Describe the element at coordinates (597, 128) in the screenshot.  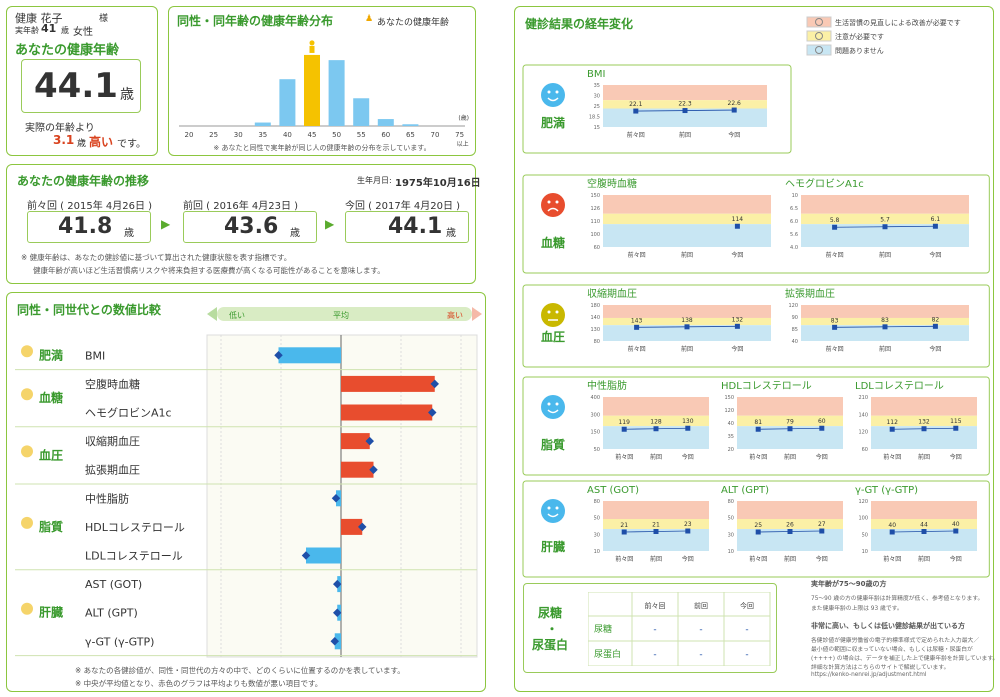
I see `y-tick: 15` at that location.